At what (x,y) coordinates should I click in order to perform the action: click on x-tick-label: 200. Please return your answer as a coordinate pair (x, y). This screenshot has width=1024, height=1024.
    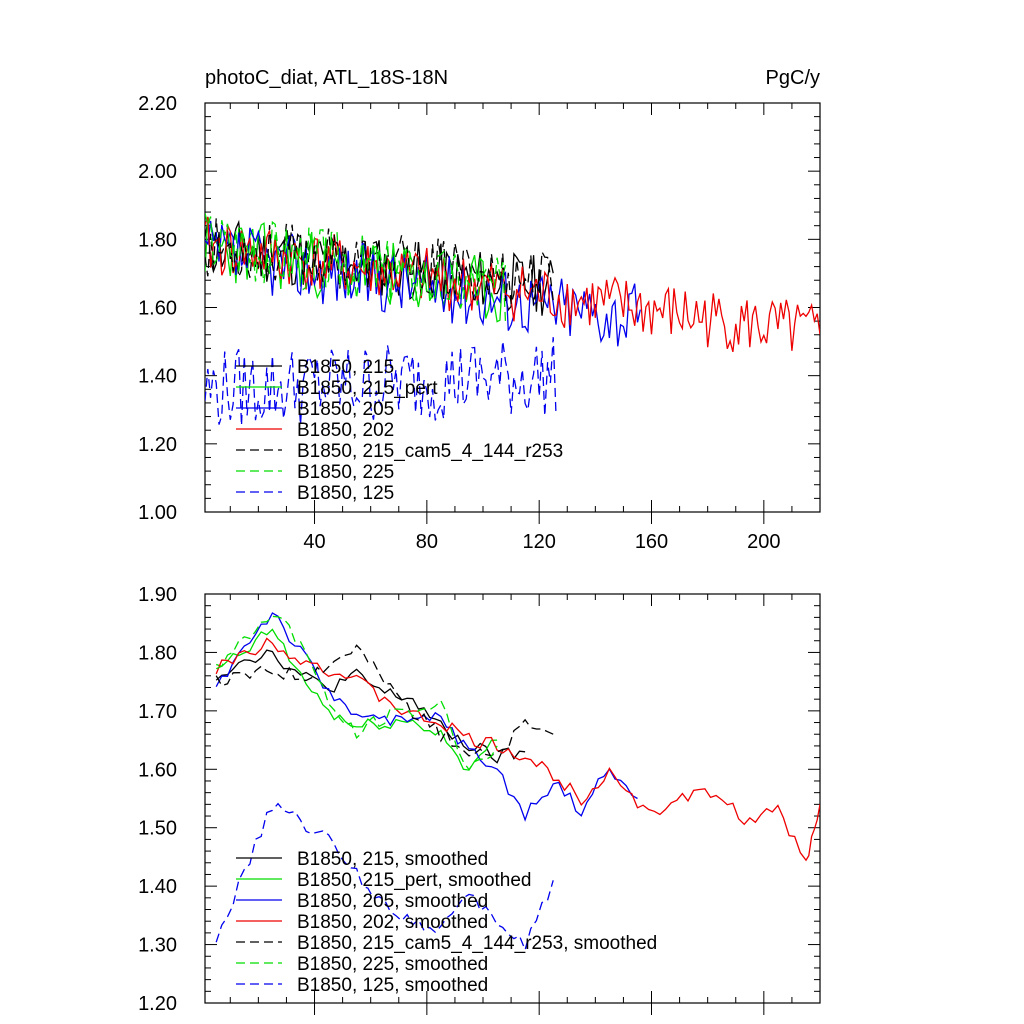
    Looking at the image, I should click on (763, 542).